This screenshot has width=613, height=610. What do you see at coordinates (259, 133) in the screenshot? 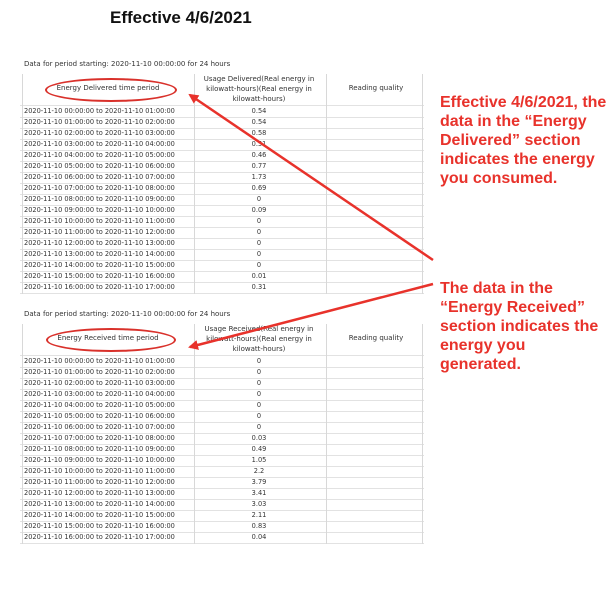
I see `table-row-value: 0.58` at bounding box center [259, 133].